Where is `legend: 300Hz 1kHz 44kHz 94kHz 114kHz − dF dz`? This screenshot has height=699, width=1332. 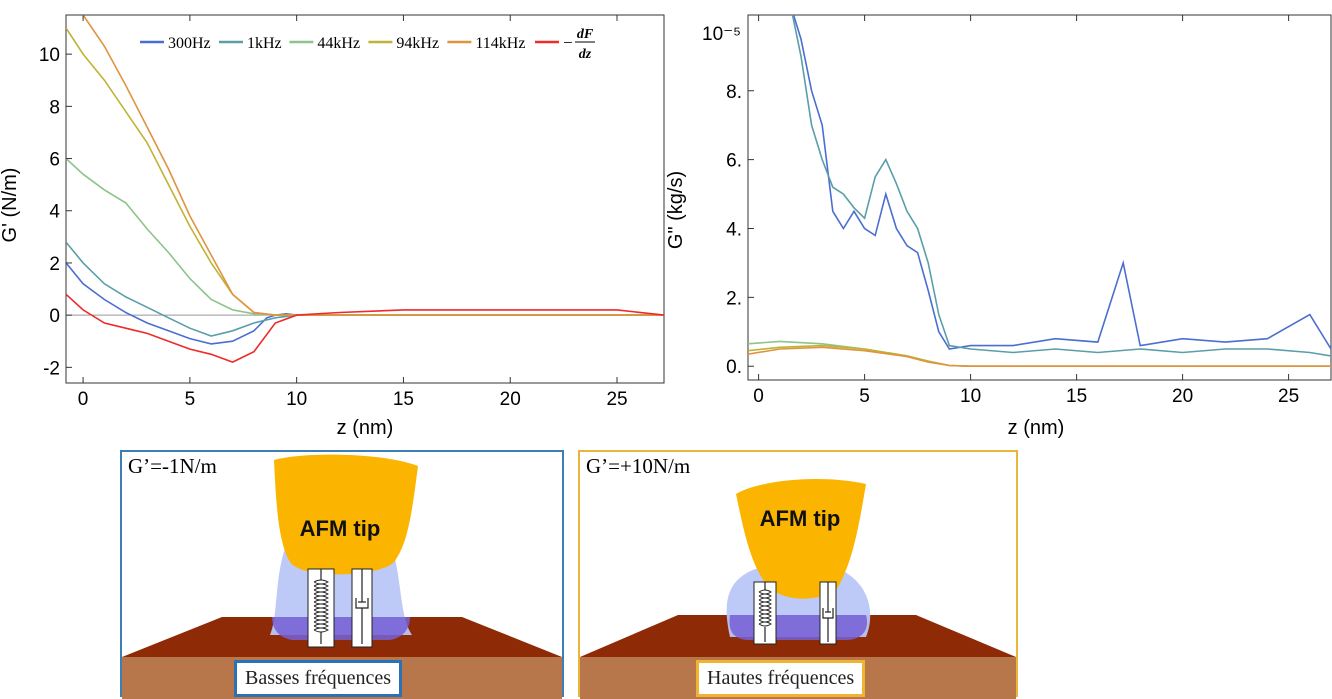 legend: 300Hz 1kHz 44kHz 94kHz 114kHz − dF dz is located at coordinates (392, 45).